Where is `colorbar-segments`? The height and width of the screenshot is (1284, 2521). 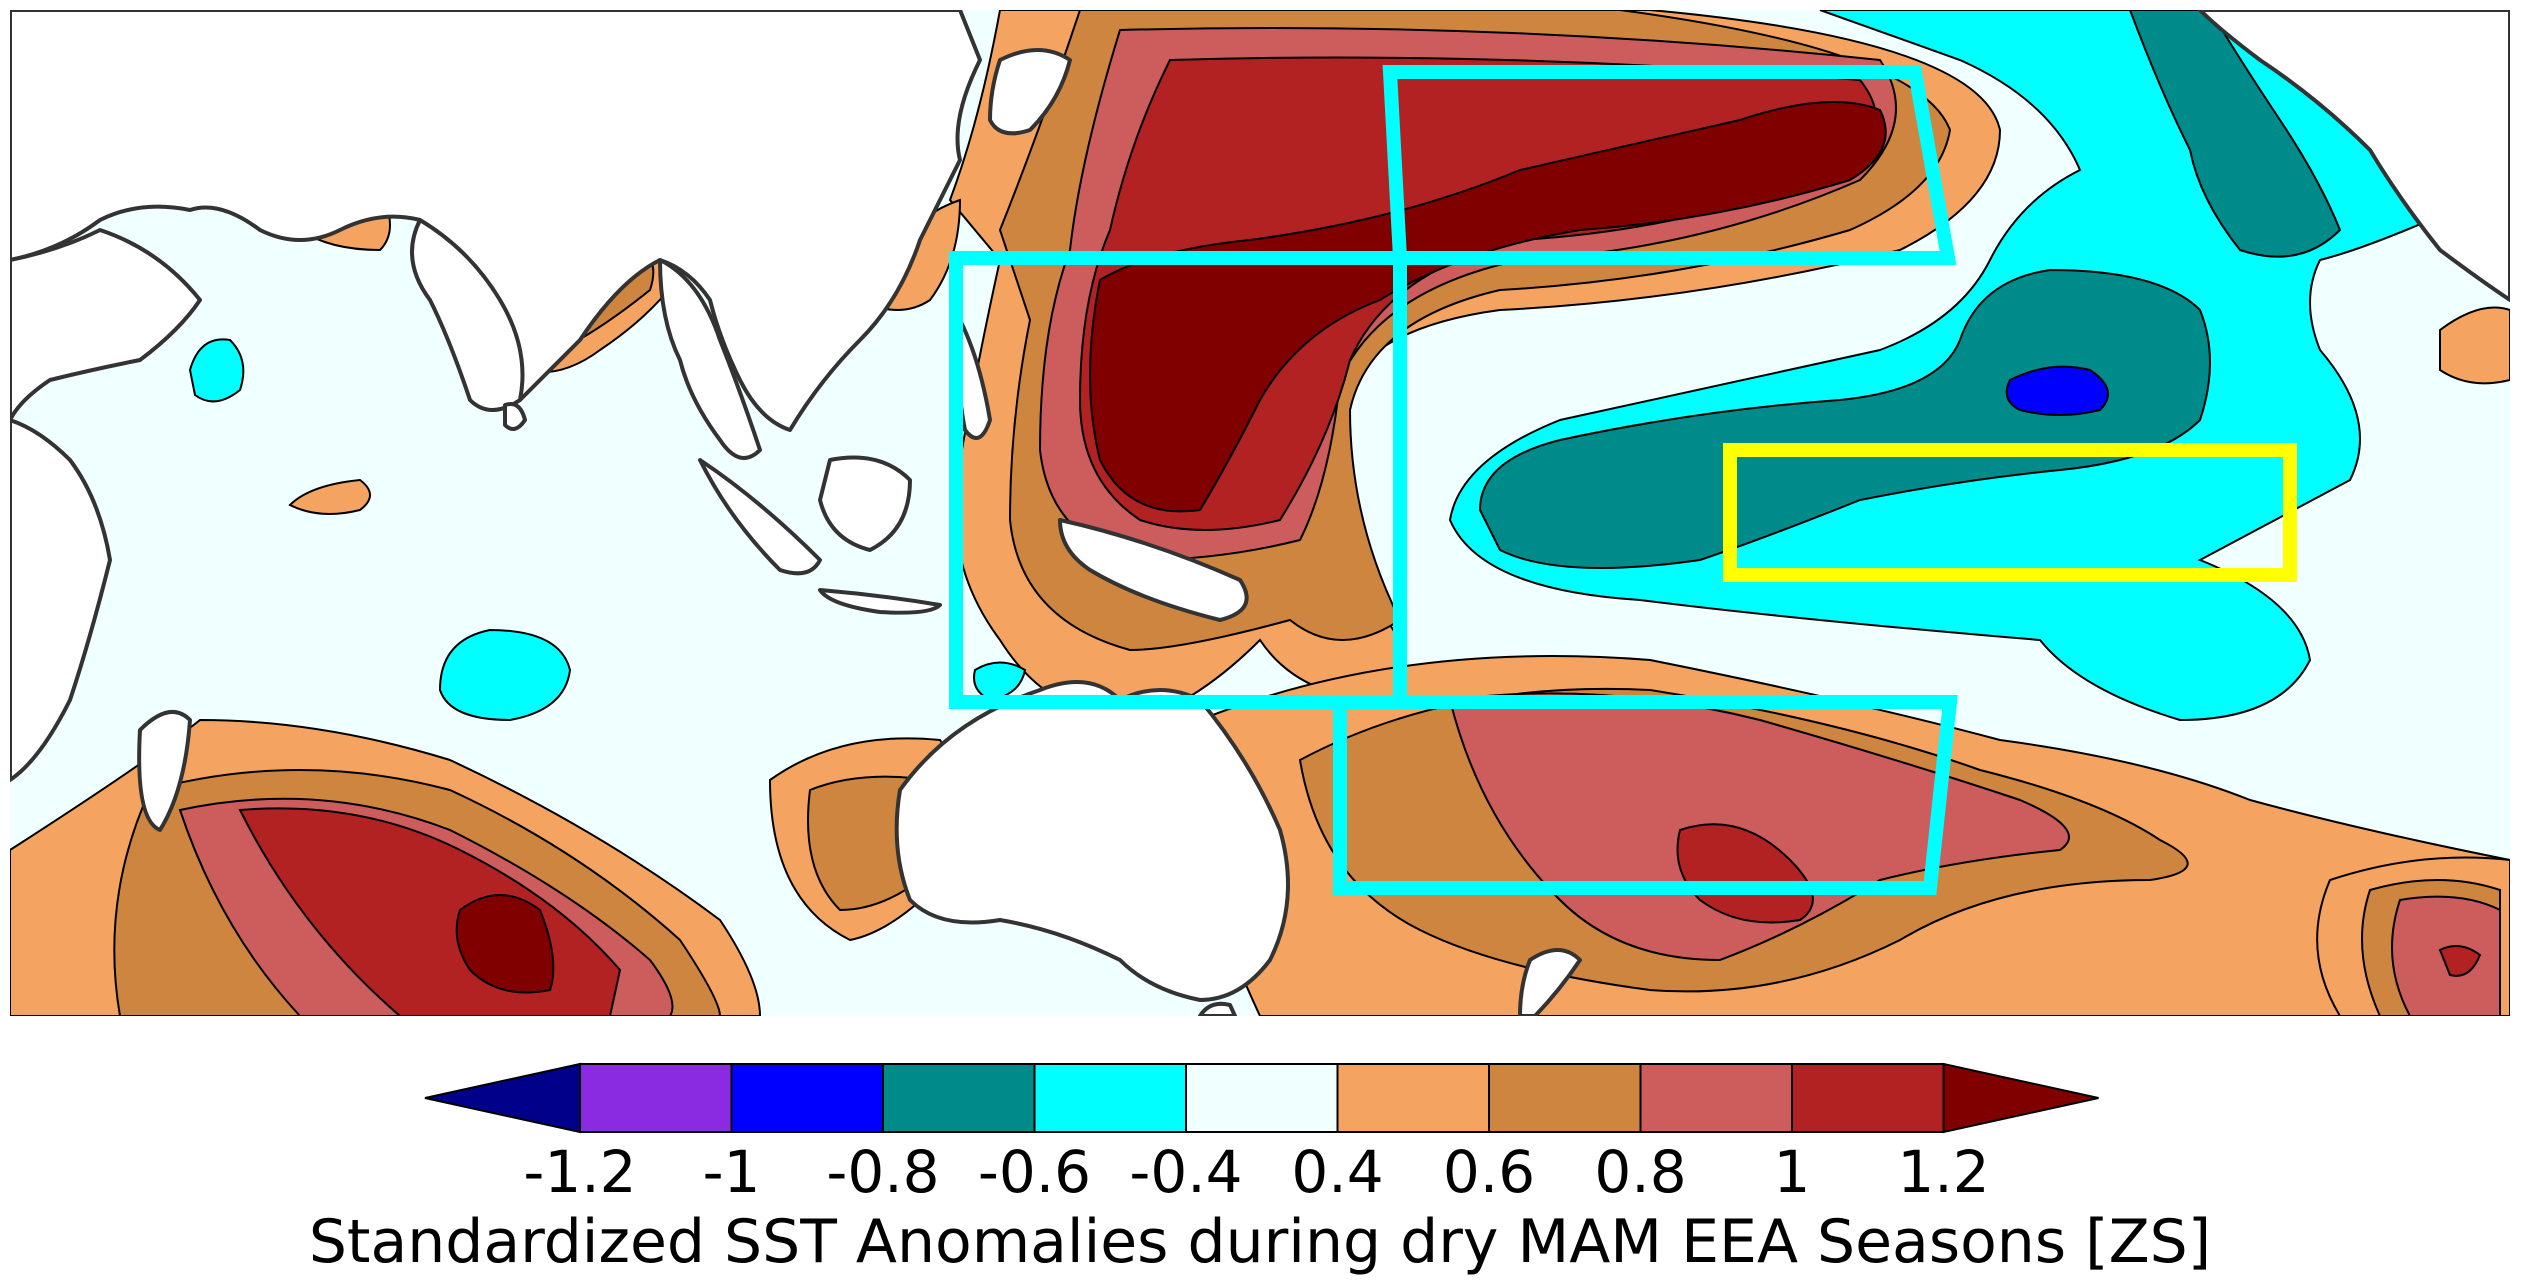
colorbar-segments is located at coordinates (1261, 1098).